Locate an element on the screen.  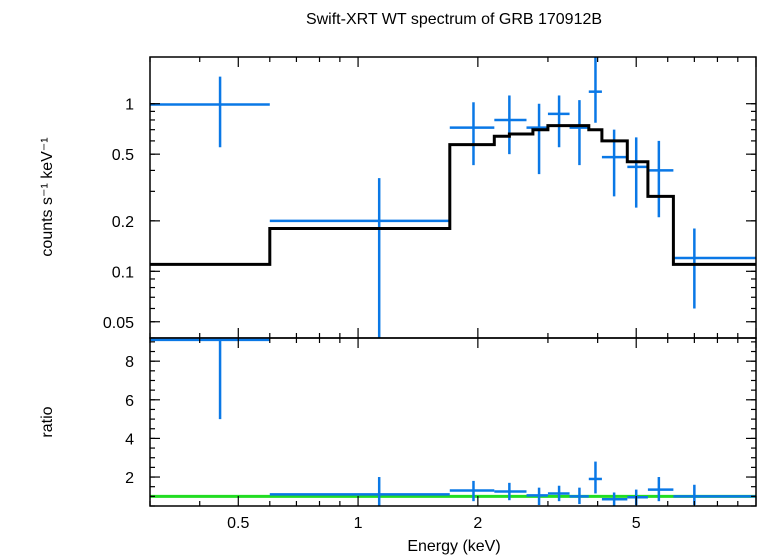
x-tick-label: 5 is located at coordinates (636, 523).